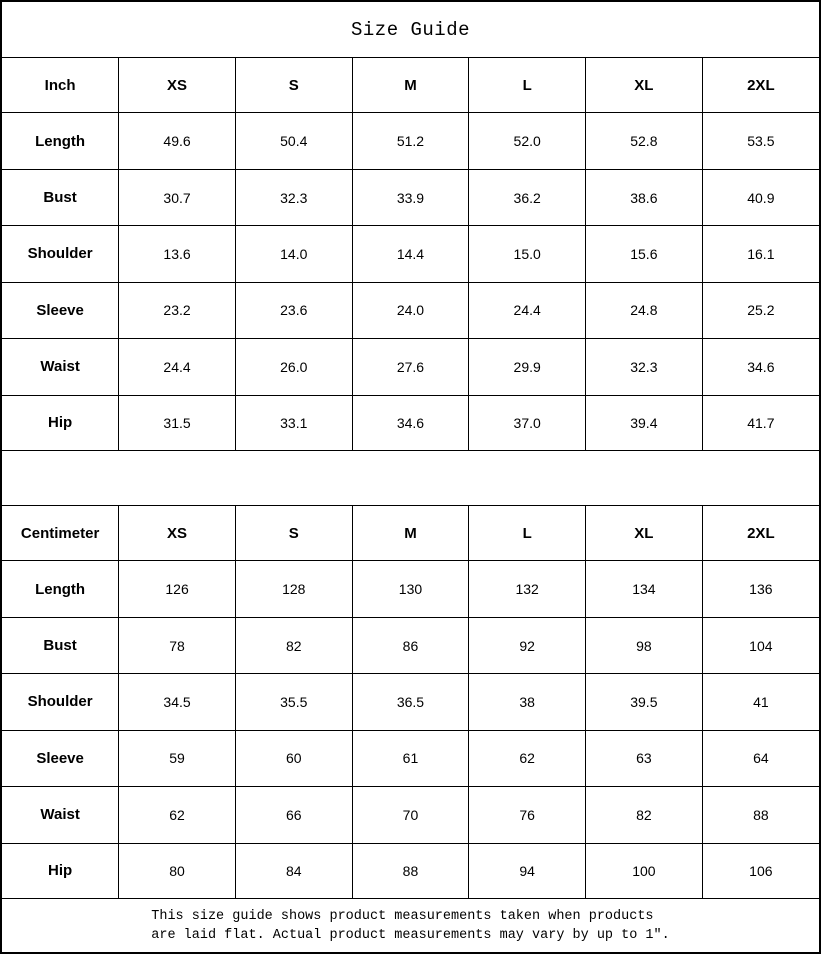  I want to click on measurement-cell: 62, so click(527, 758).